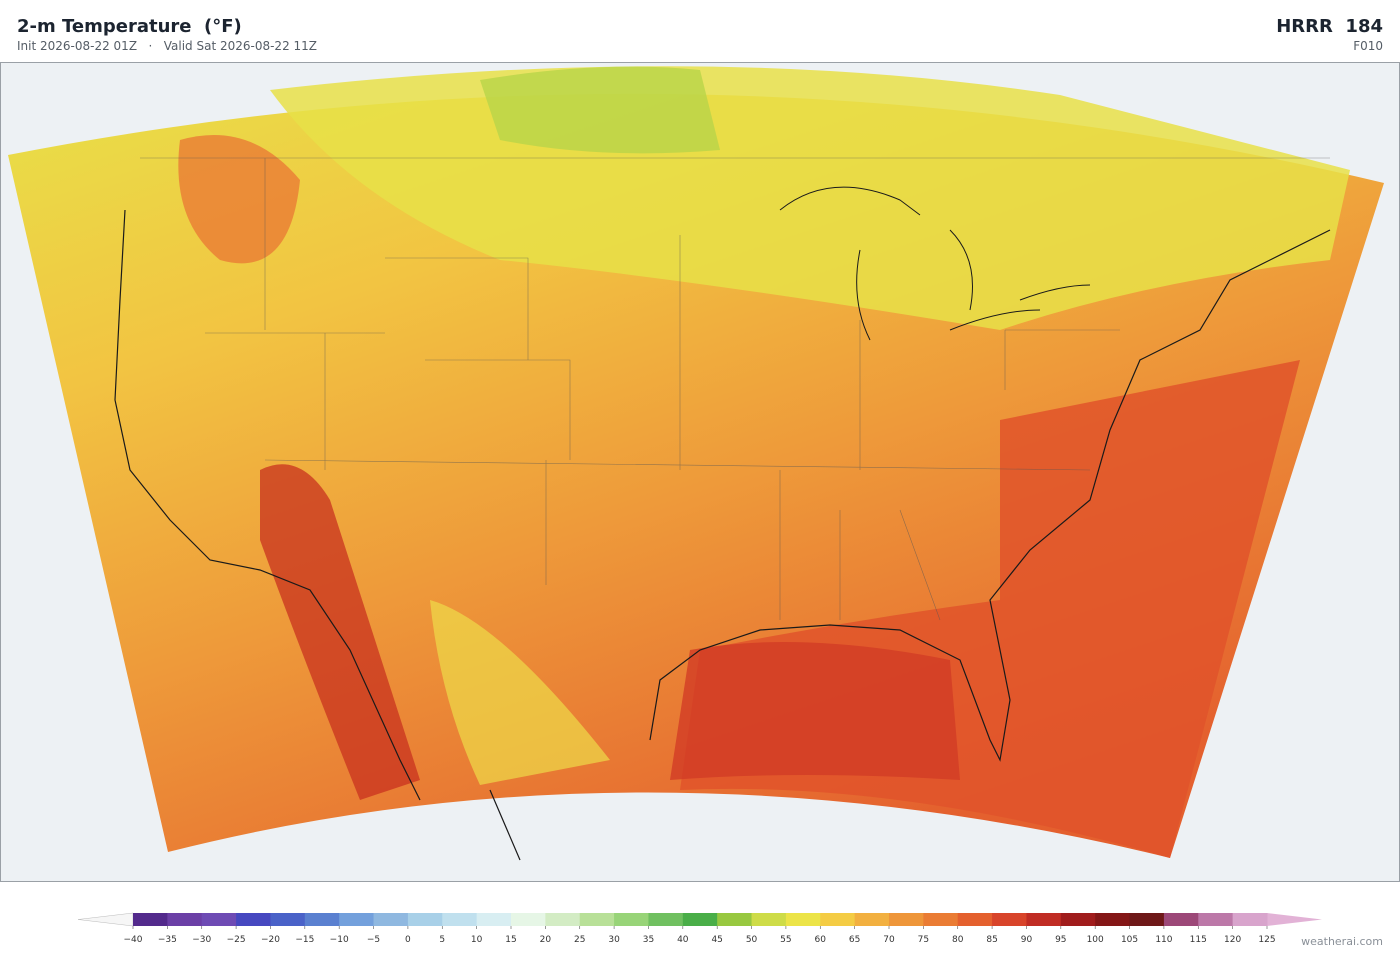  Describe the element at coordinates (923, 940) in the screenshot. I see `colorbar-tick-label: 75` at that location.